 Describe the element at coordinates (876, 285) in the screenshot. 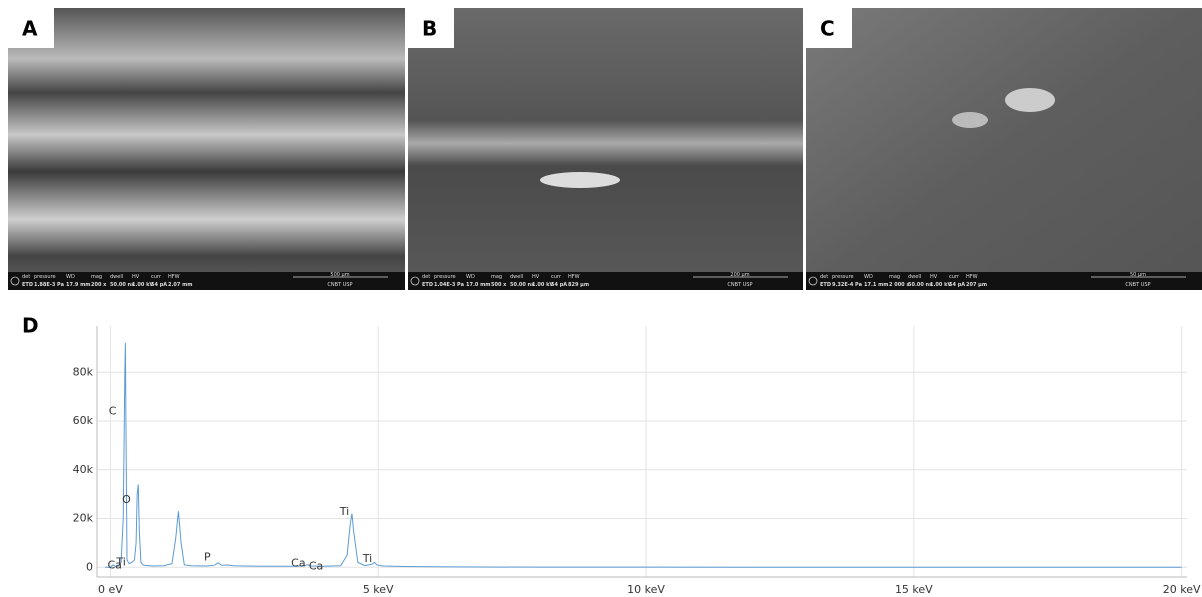

I see `info-value: 17.1 mm` at that location.